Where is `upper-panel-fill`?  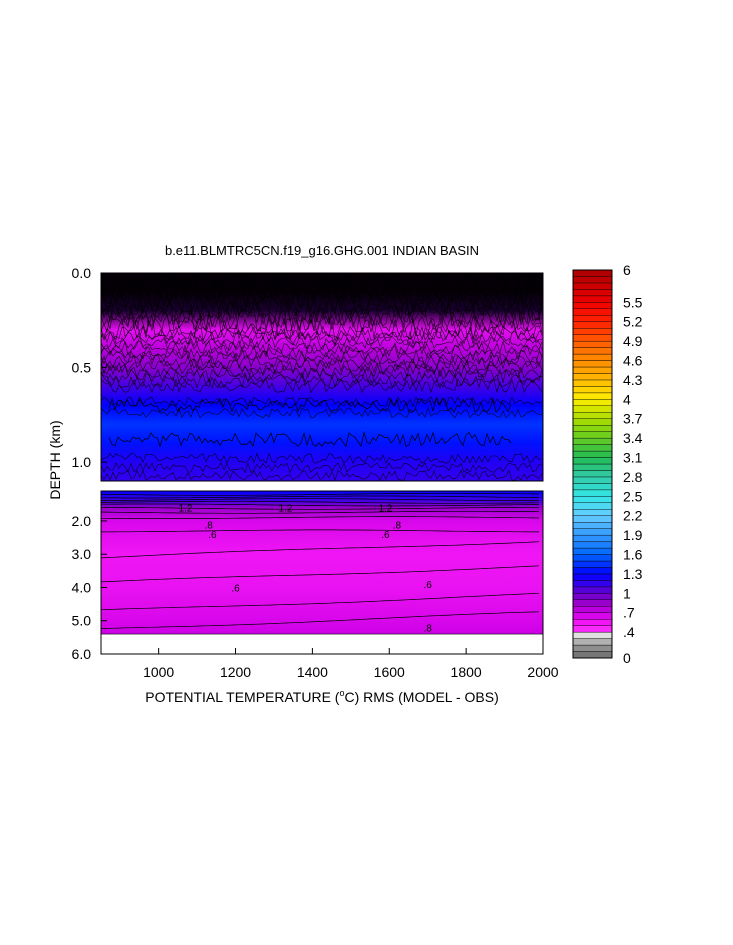 upper-panel-fill is located at coordinates (322, 377).